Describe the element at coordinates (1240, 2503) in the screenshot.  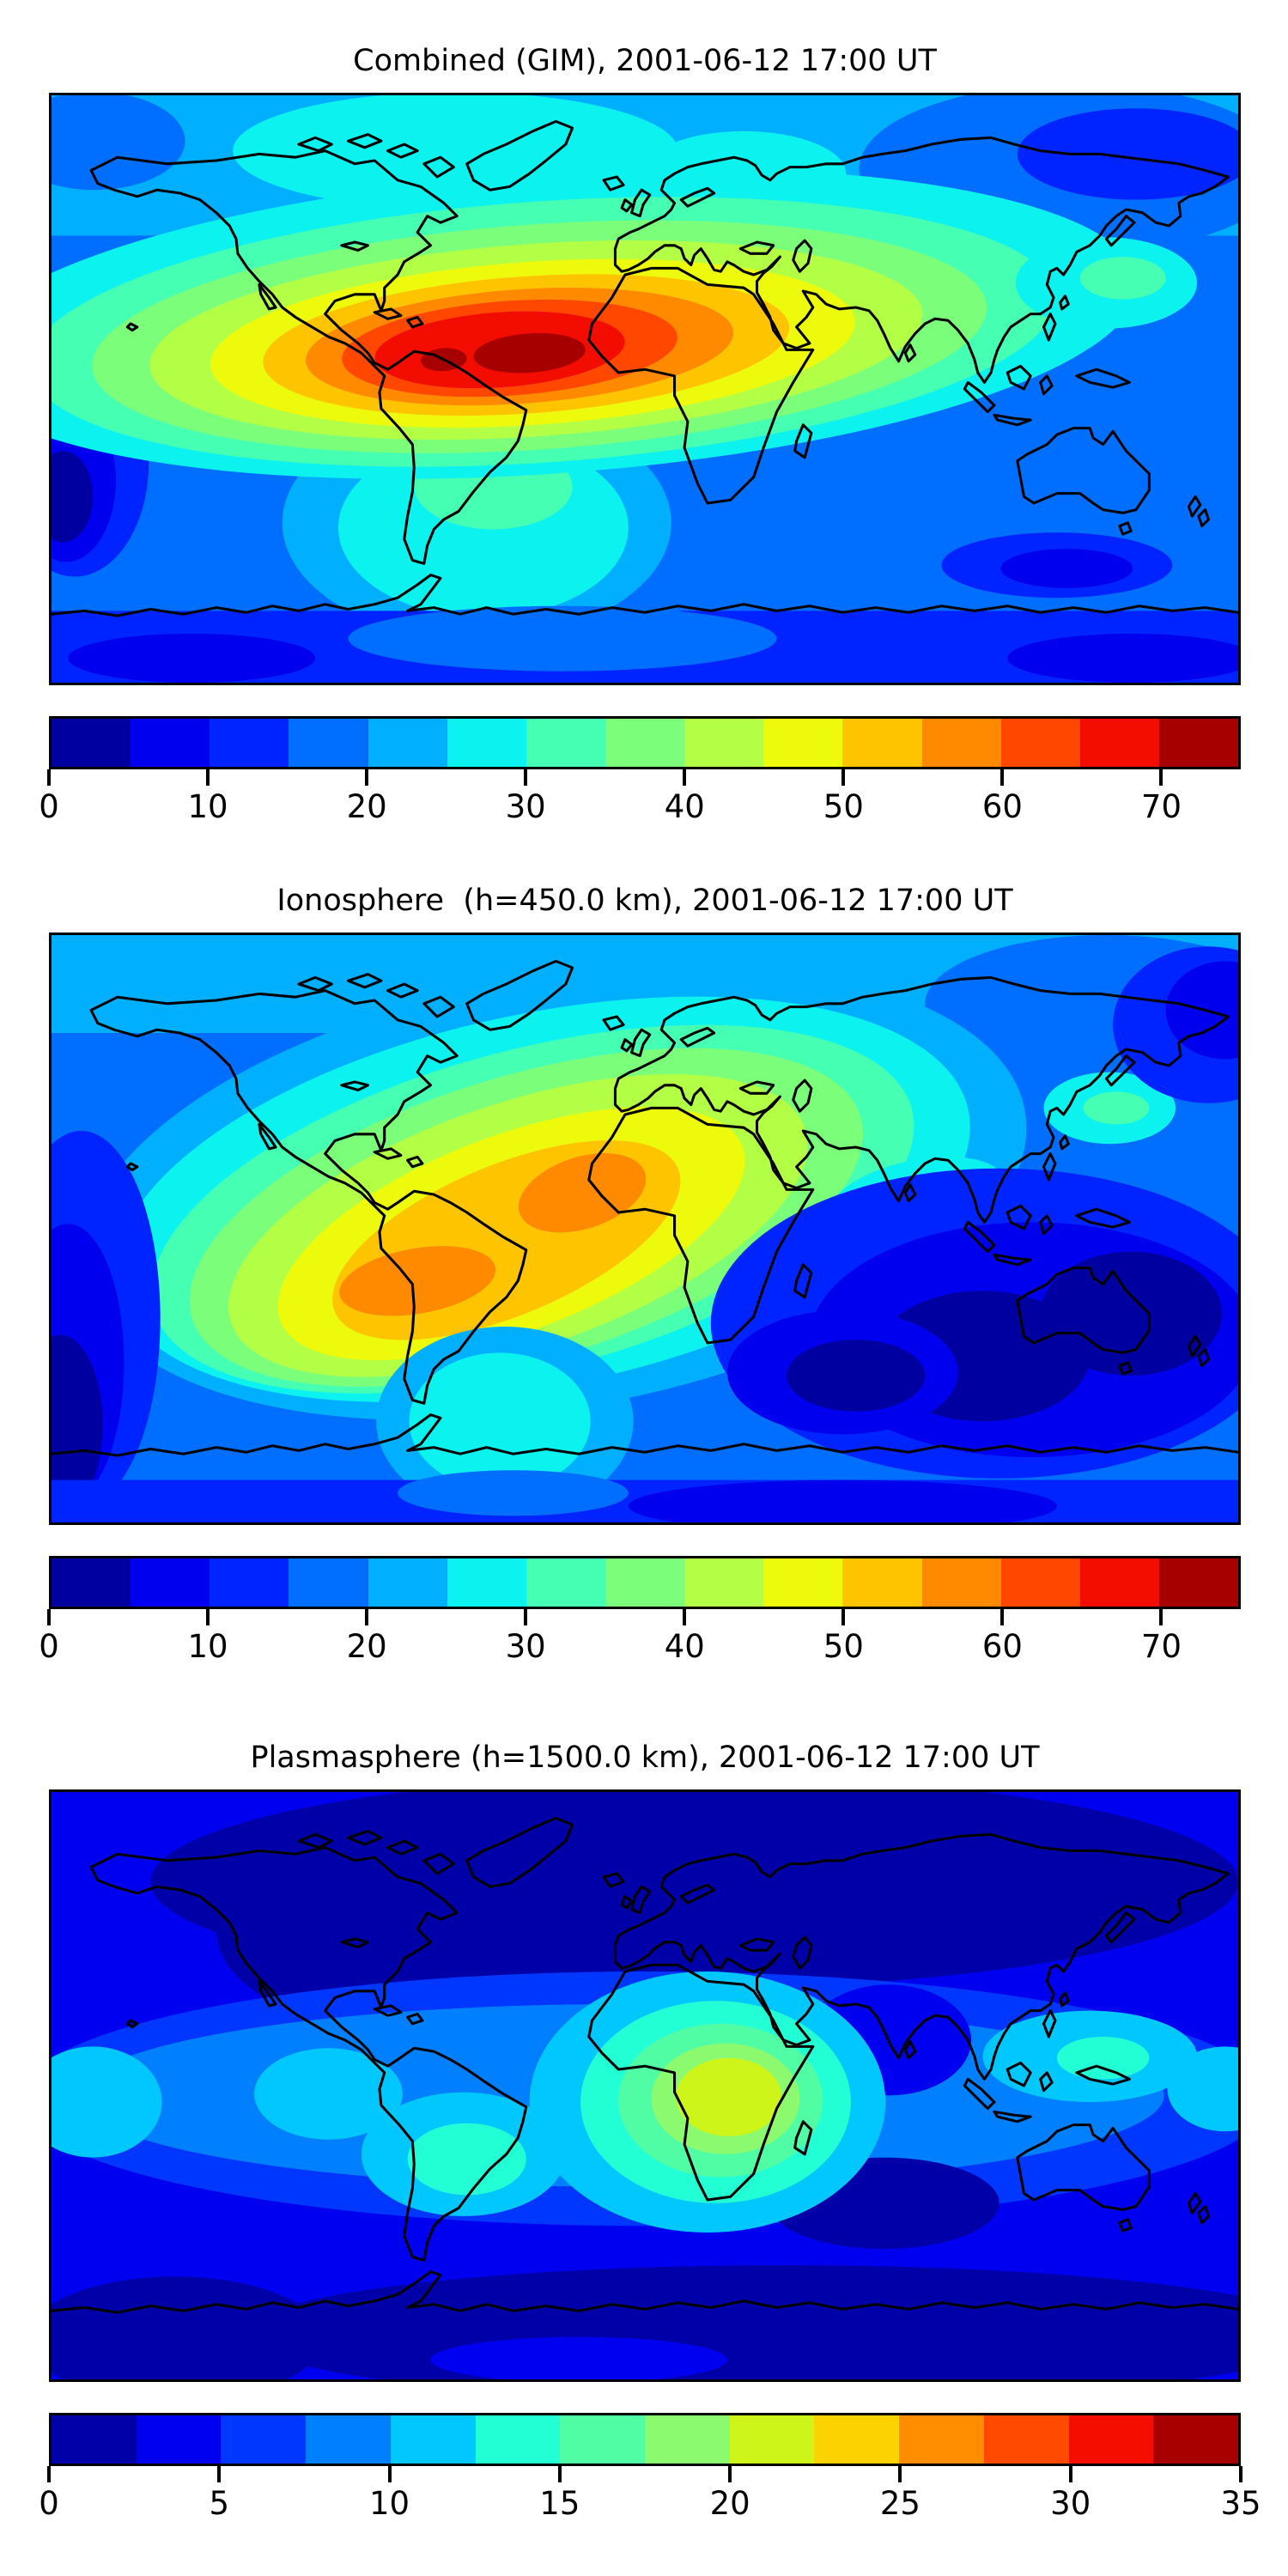
I see `colorbar-tick-label: 35` at that location.